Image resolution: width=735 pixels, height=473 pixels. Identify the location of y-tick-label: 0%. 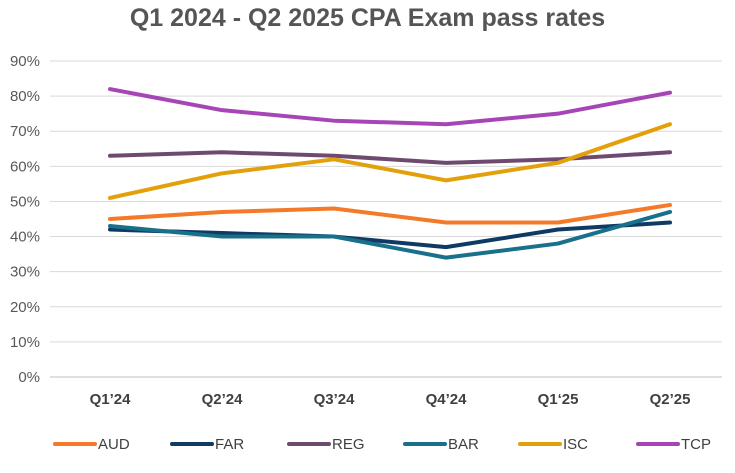
(29, 377).